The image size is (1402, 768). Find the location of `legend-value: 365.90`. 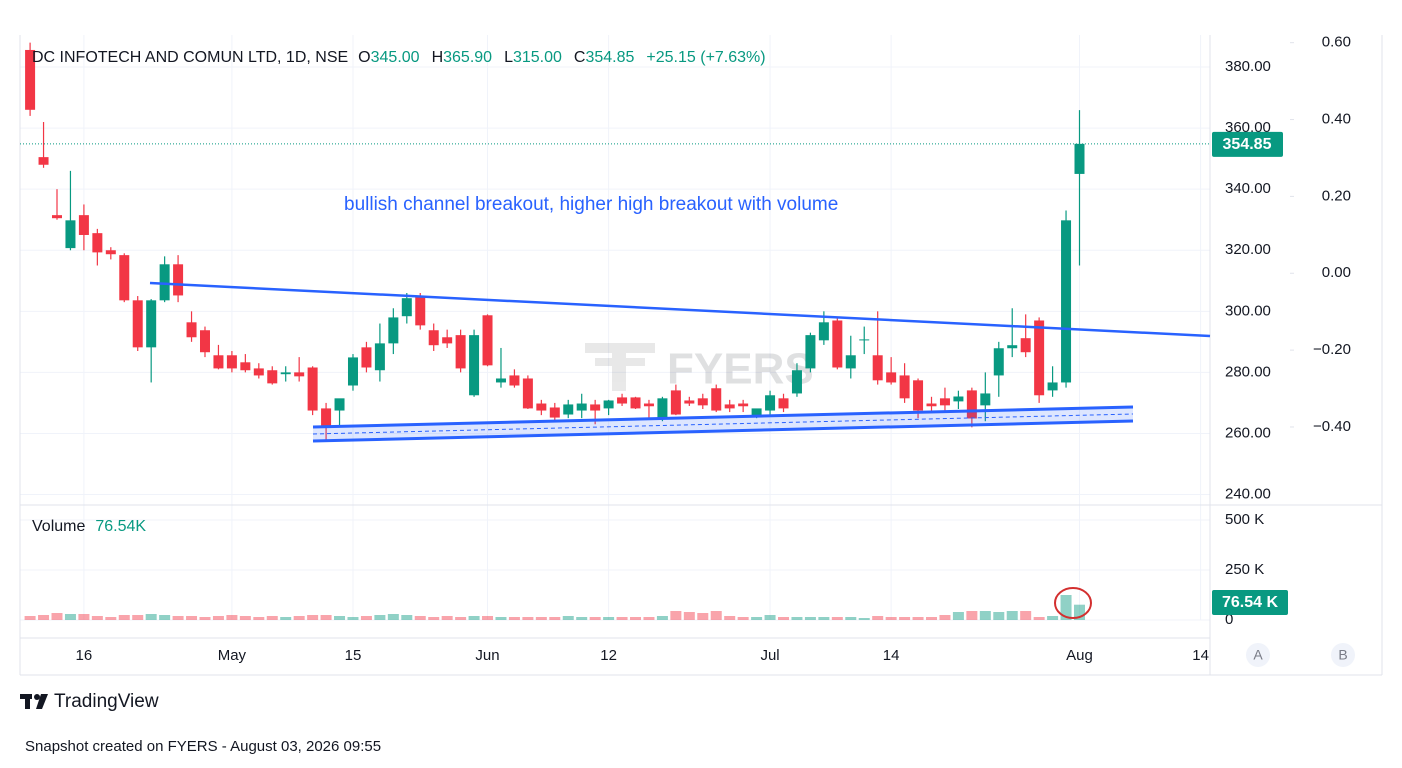

legend-value: 365.90 is located at coordinates (467, 57).